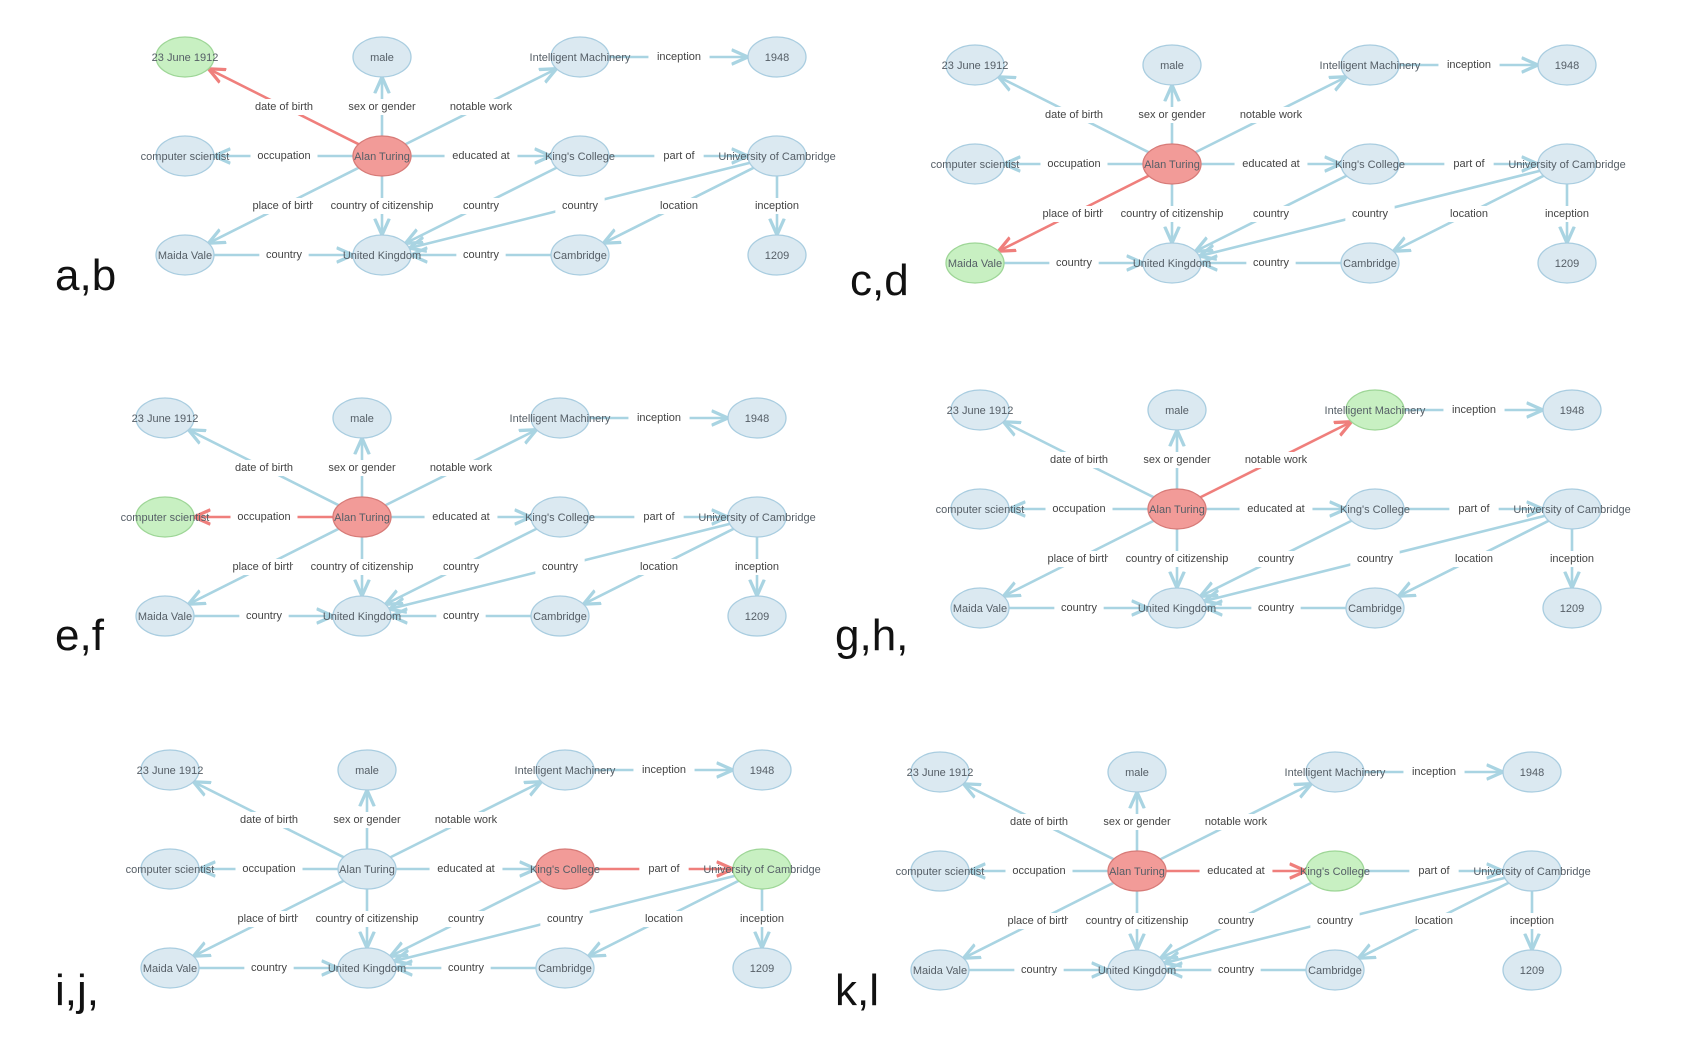  What do you see at coordinates (80, 635) in the screenshot?
I see `panel-label: e,f` at bounding box center [80, 635].